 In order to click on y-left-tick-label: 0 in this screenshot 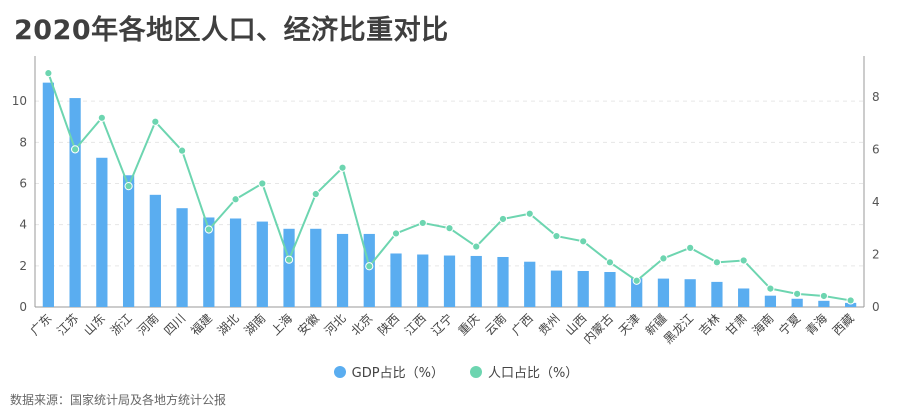, I will do `click(23, 307)`.